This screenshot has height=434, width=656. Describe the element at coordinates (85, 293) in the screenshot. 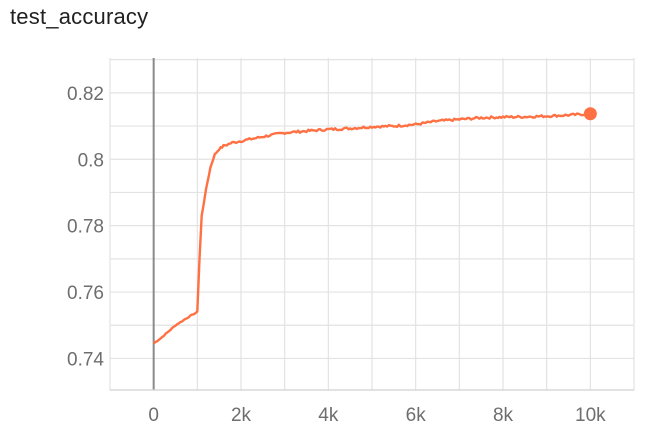

I see `y-tick-label: 0.76` at that location.